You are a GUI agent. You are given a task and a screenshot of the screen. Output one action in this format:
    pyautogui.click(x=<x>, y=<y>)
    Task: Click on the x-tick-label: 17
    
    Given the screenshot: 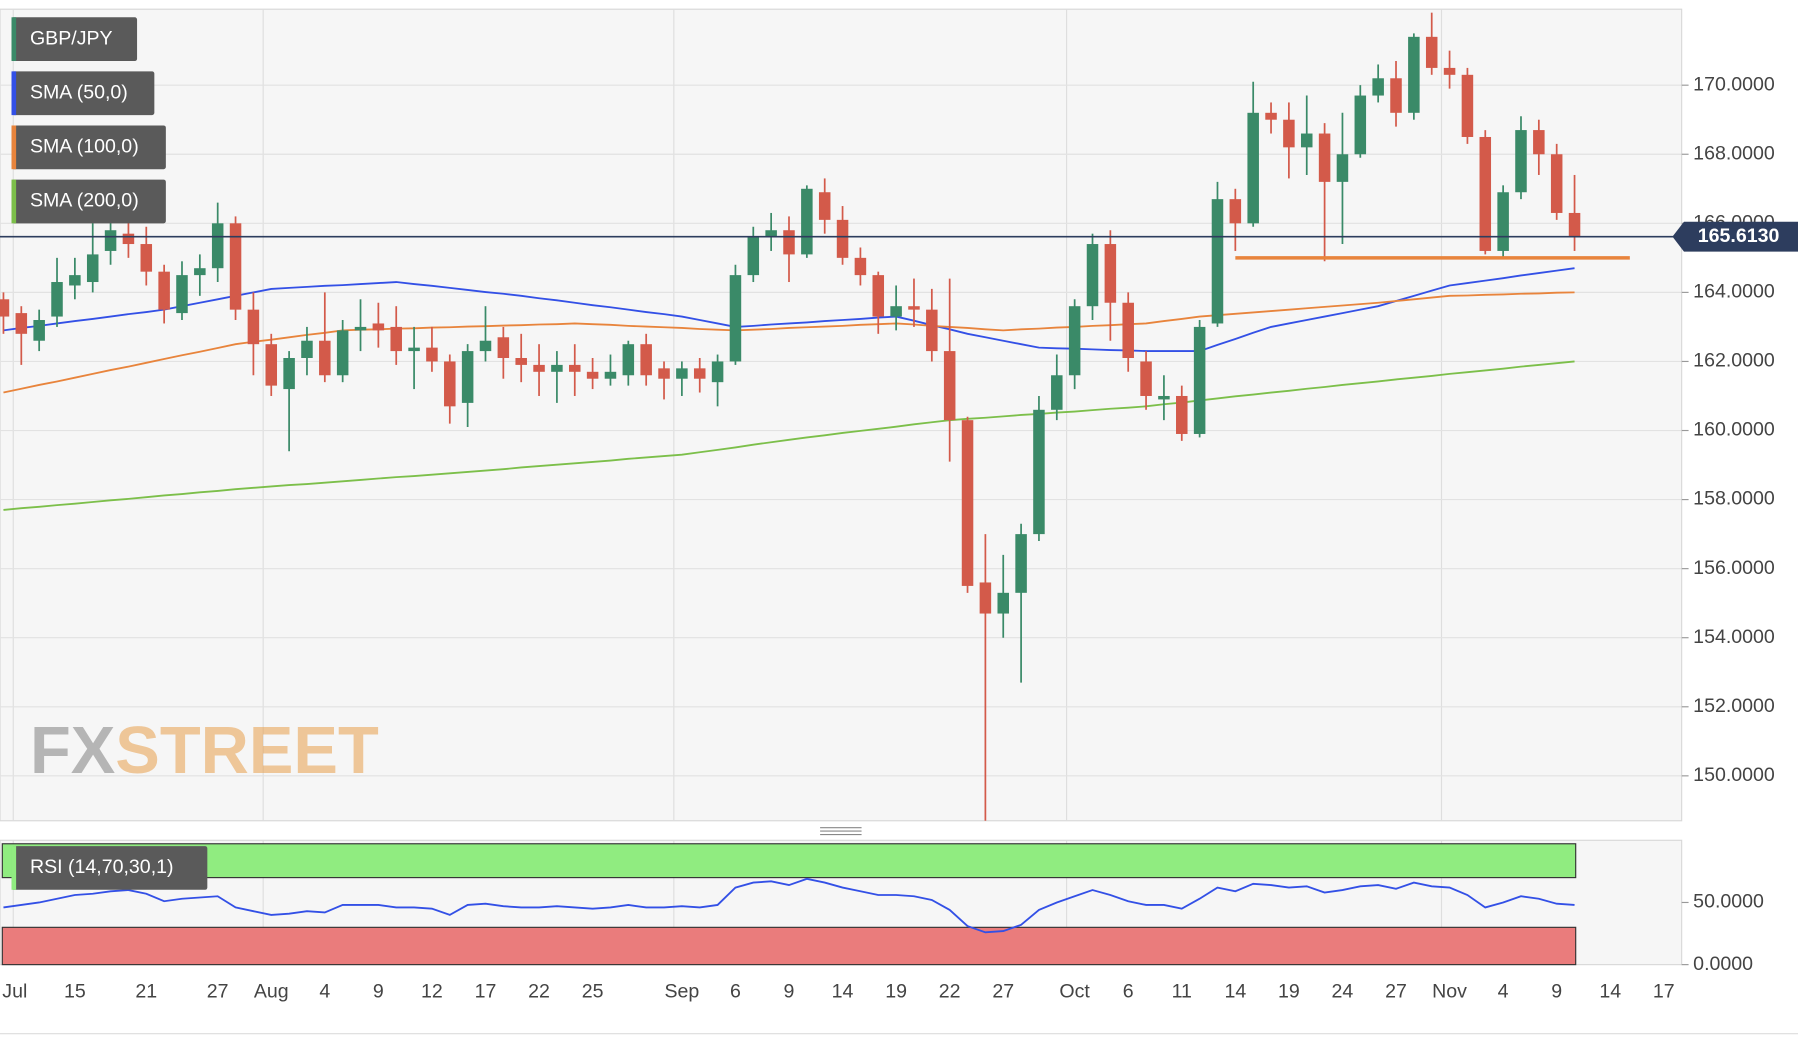 What is the action you would take?
    pyautogui.click(x=1664, y=991)
    